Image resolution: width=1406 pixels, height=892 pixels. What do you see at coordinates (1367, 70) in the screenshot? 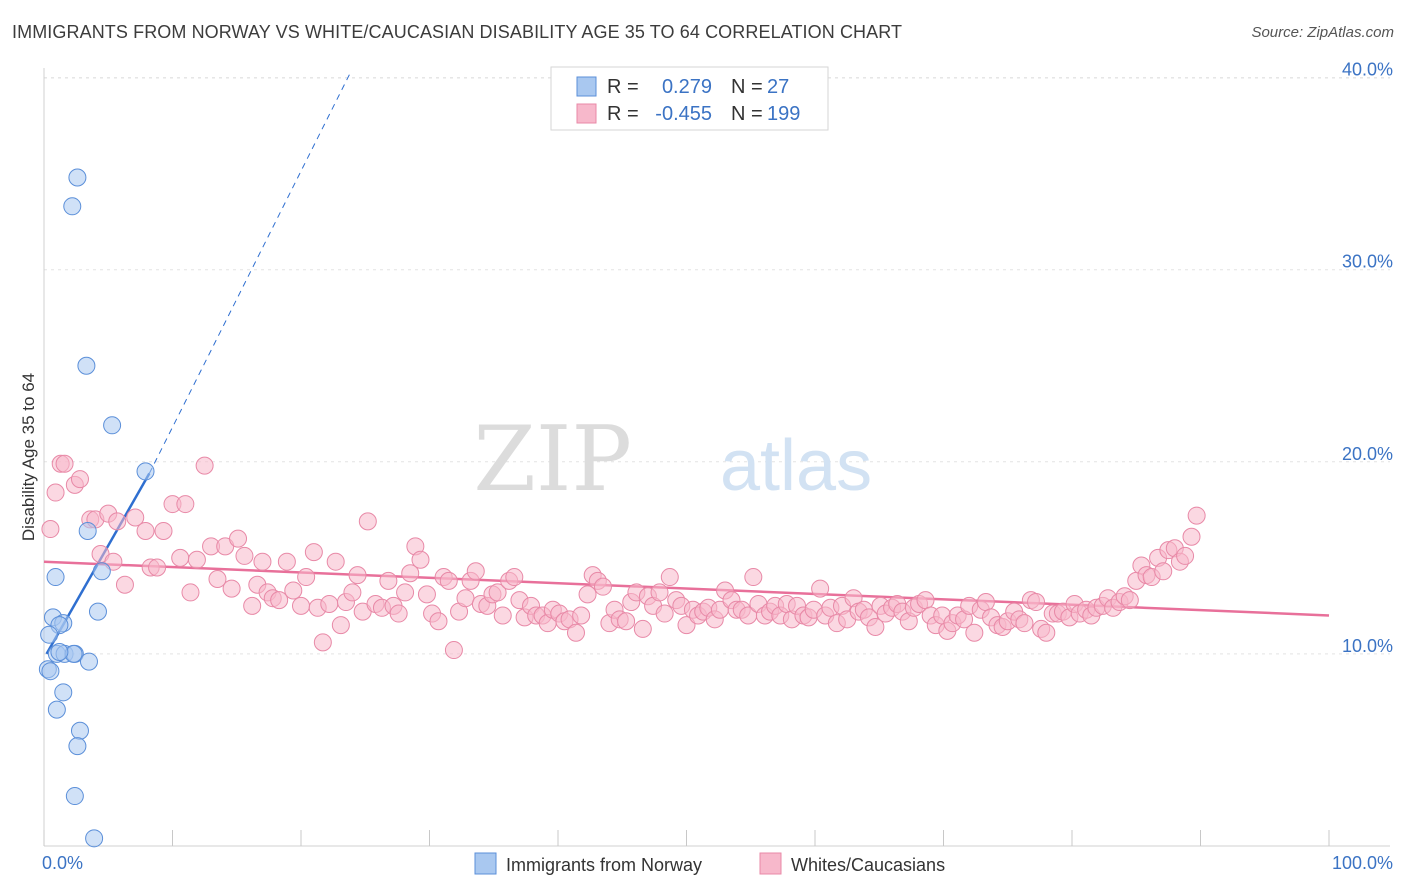
I see `y-tick-label: 40.0%` at bounding box center [1367, 70].